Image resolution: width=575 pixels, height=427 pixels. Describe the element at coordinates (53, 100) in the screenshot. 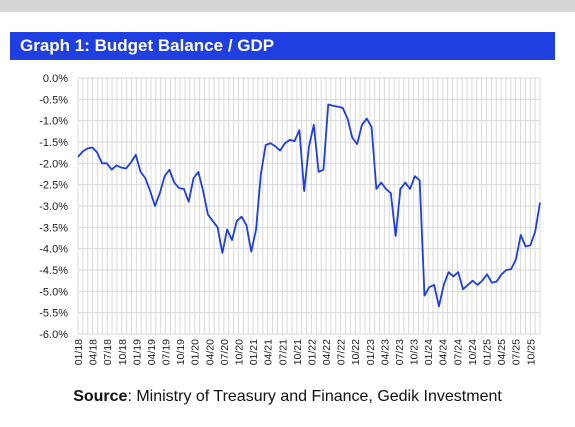

I see `y-tick-label: -0.5%` at that location.